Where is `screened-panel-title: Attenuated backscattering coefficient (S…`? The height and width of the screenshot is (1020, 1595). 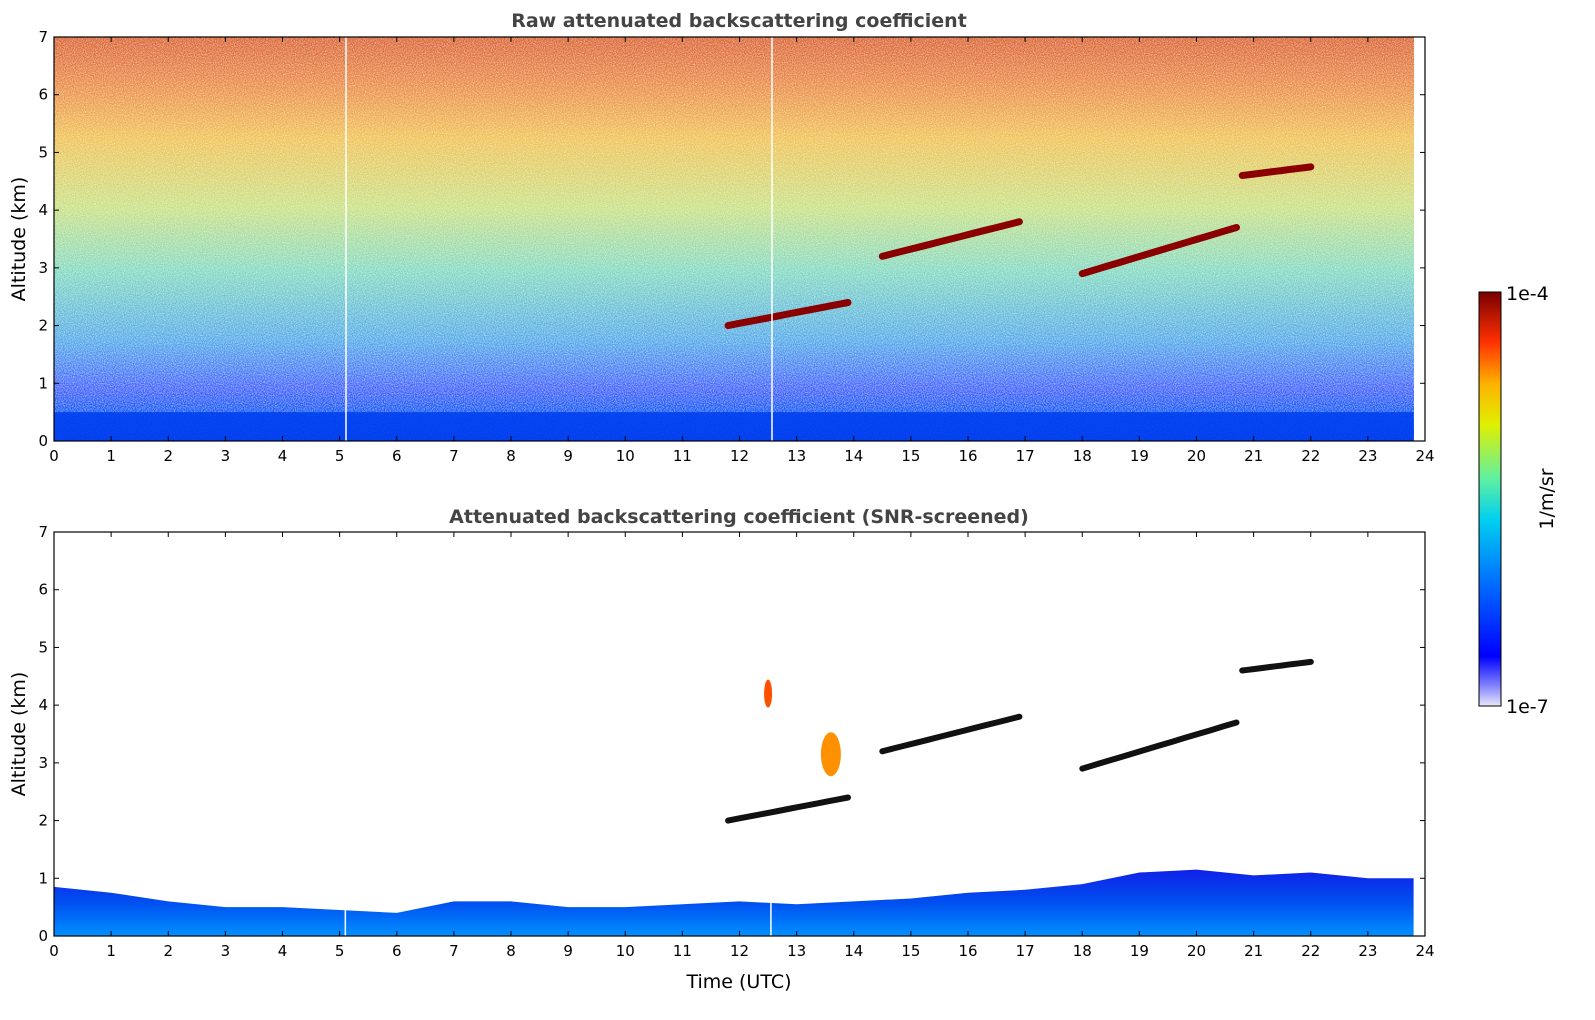
screened-panel-title: Attenuated backscattering coefficient (S… is located at coordinates (739, 517).